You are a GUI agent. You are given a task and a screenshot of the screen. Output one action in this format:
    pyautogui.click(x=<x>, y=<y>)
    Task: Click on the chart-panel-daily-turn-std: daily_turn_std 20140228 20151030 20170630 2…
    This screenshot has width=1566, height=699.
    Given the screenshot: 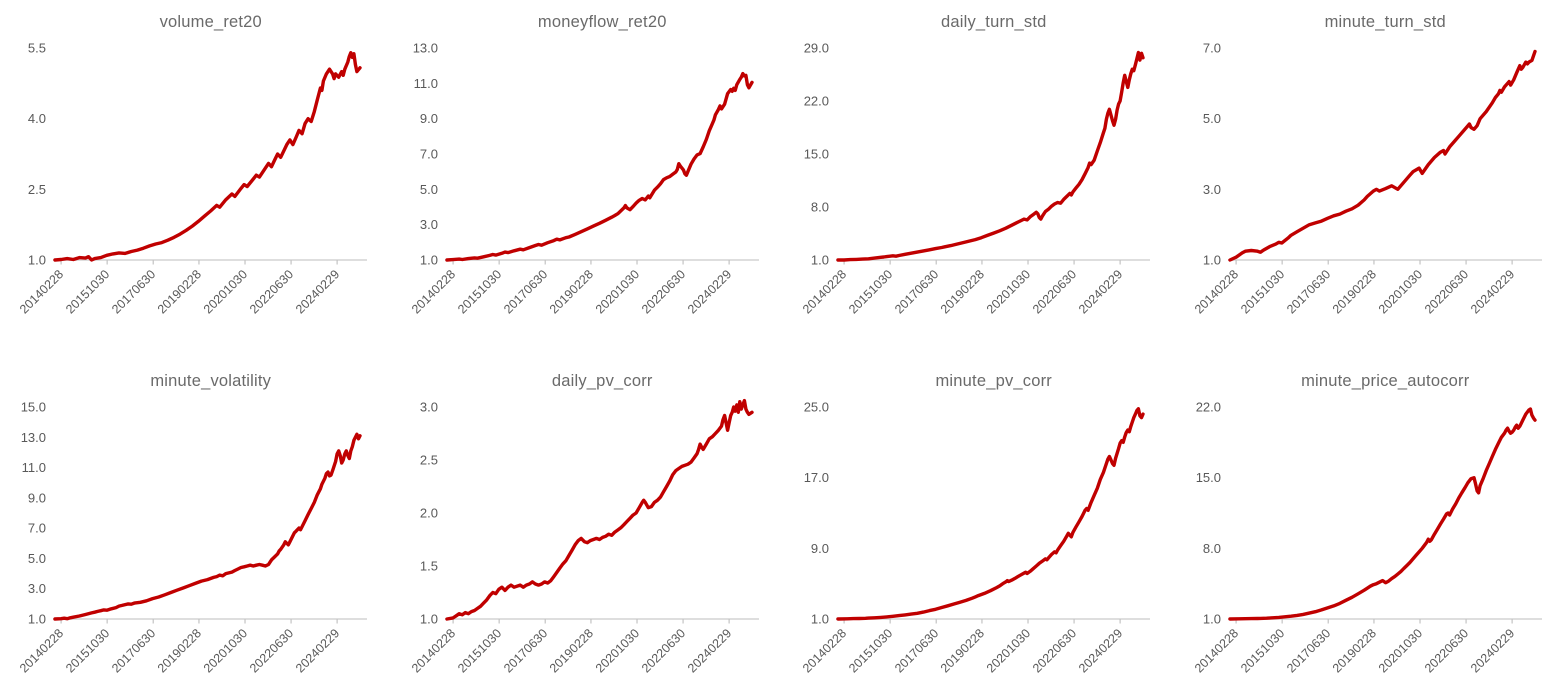 What is the action you would take?
    pyautogui.click(x=979, y=174)
    